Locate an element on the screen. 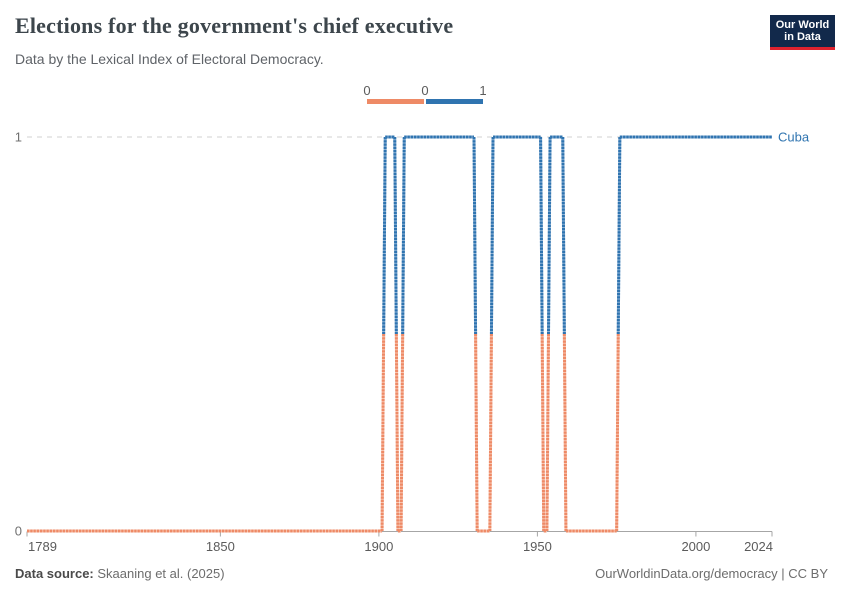 Image resolution: width=850 pixels, height=600 pixels. data-source: Data source: Skaaning et al. (2025) is located at coordinates (120, 573).